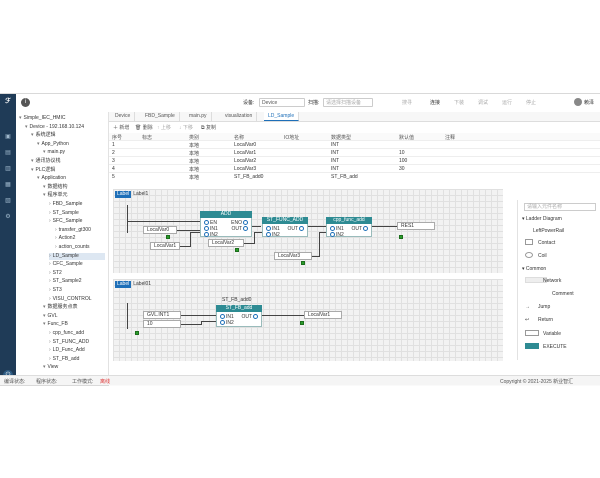 The width and height of the screenshot is (600, 478). I want to click on tree-node: ▾ 系统逻辑, so click(68, 135).